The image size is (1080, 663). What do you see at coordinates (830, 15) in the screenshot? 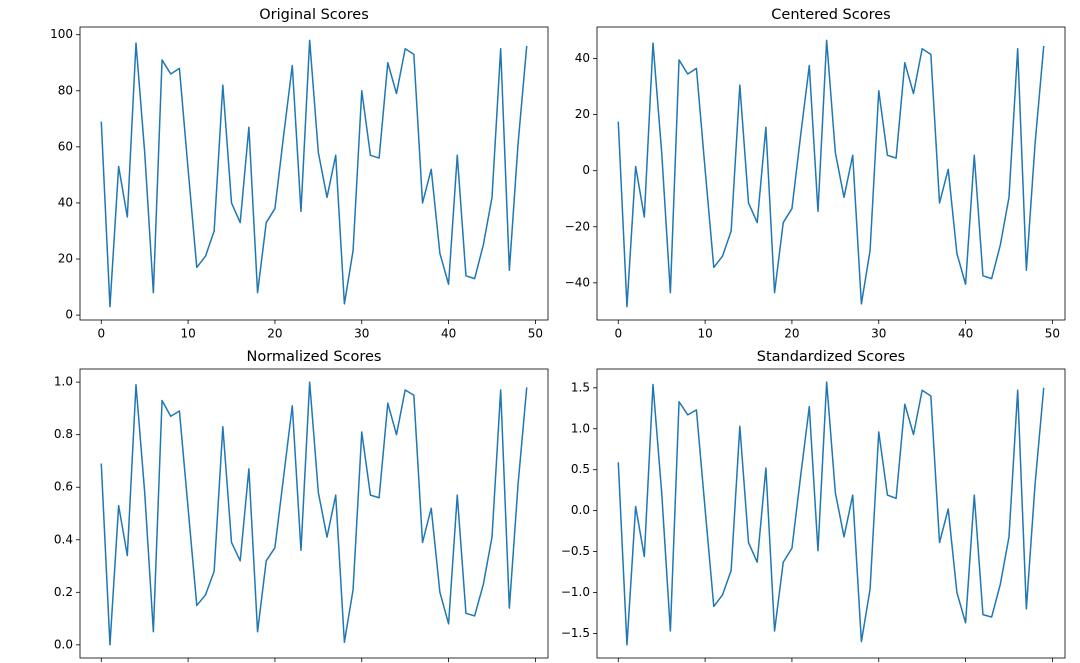
I see `subplot-title: Centered Scores` at bounding box center [830, 15].